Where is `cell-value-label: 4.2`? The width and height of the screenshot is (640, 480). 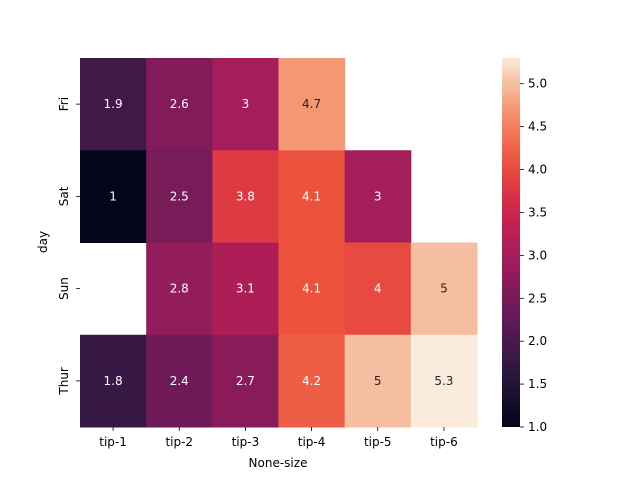 cell-value-label: 4.2 is located at coordinates (311, 381).